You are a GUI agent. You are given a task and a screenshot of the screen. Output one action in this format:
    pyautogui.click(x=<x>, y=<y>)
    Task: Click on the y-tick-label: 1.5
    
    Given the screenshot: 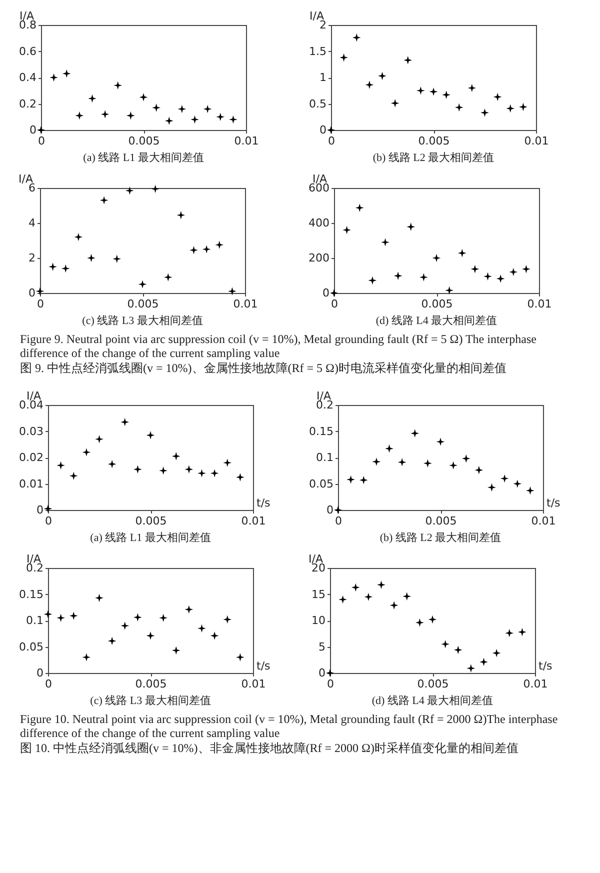 What is the action you would take?
    pyautogui.click(x=317, y=51)
    